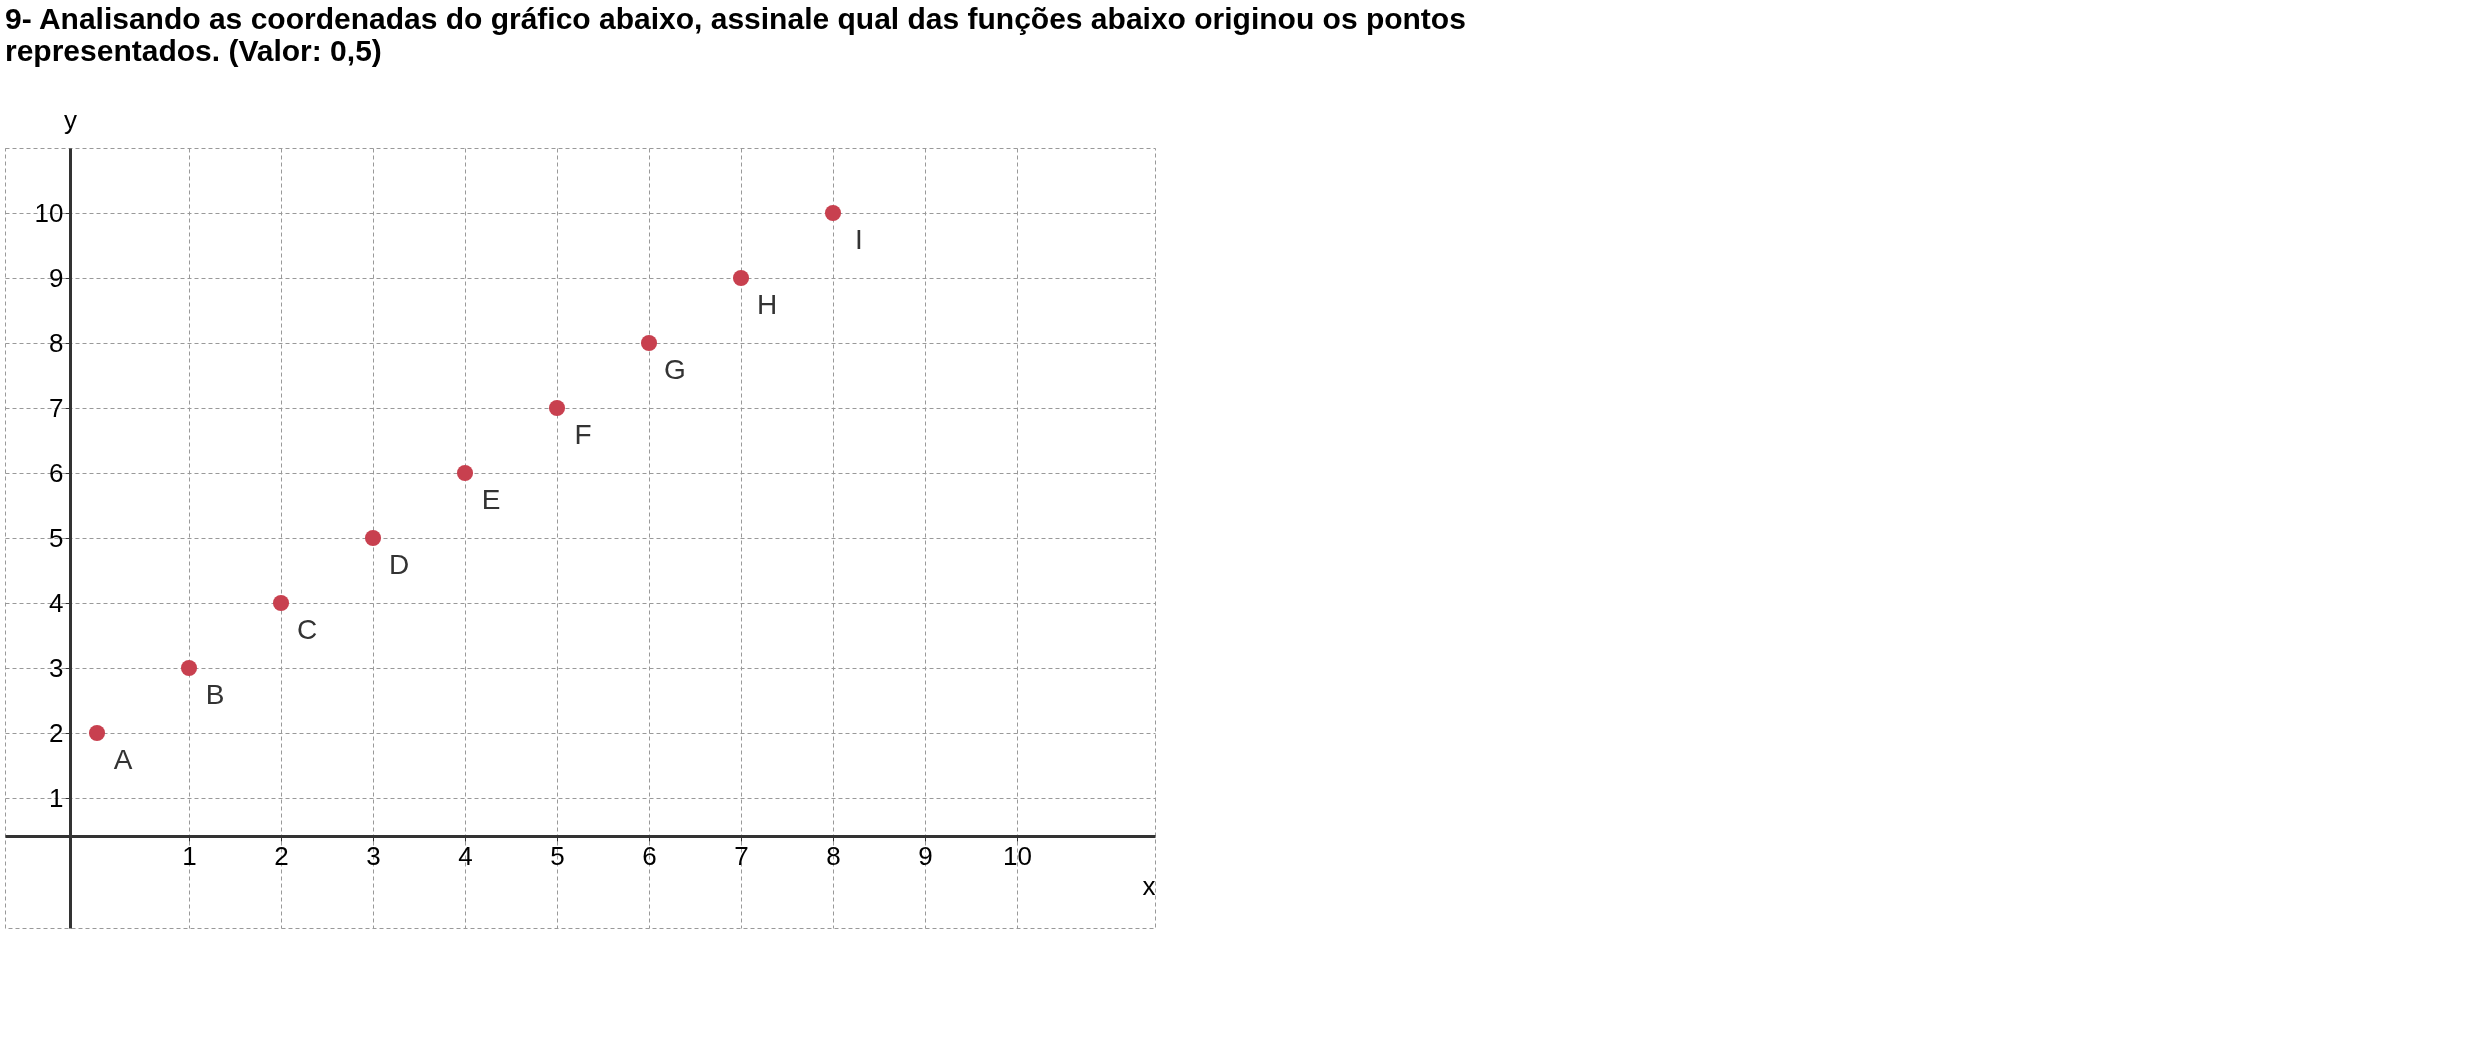 The image size is (2487, 1062). I want to click on y-tick-label: 5, so click(56, 537).